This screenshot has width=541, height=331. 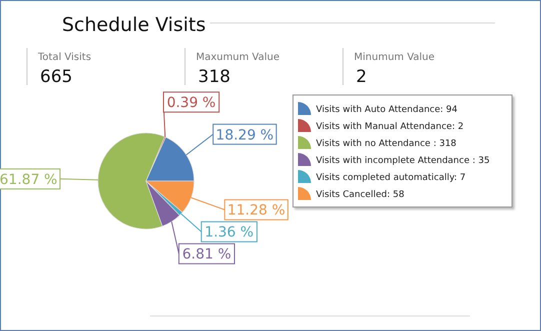 I want to click on text: Schedule Visits, so click(x=134, y=25).